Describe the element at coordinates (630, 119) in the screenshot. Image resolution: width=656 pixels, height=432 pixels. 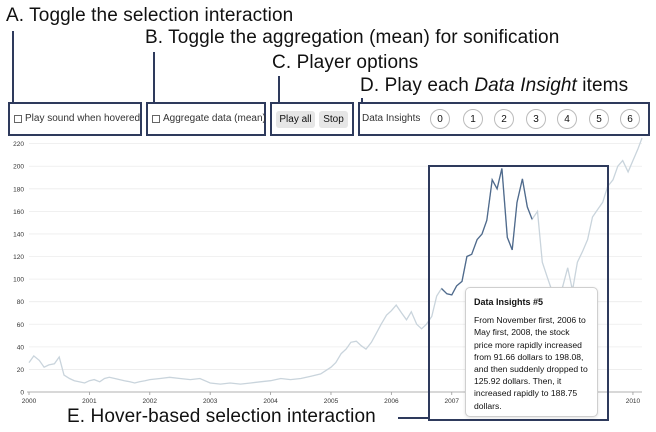
I see `insight-button-6: 6` at that location.